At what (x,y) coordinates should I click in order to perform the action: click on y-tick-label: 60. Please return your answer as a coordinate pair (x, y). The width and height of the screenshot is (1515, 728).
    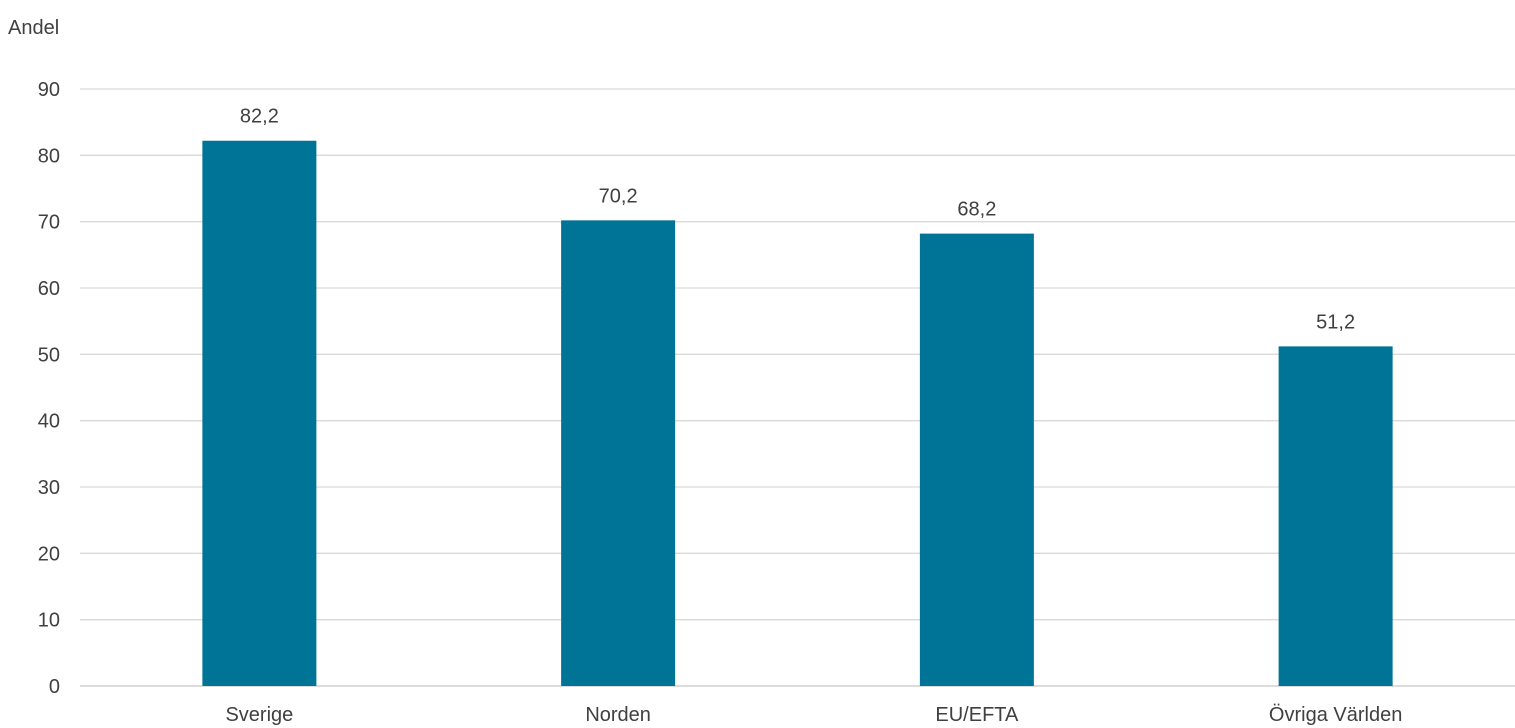
    Looking at the image, I should click on (49, 289).